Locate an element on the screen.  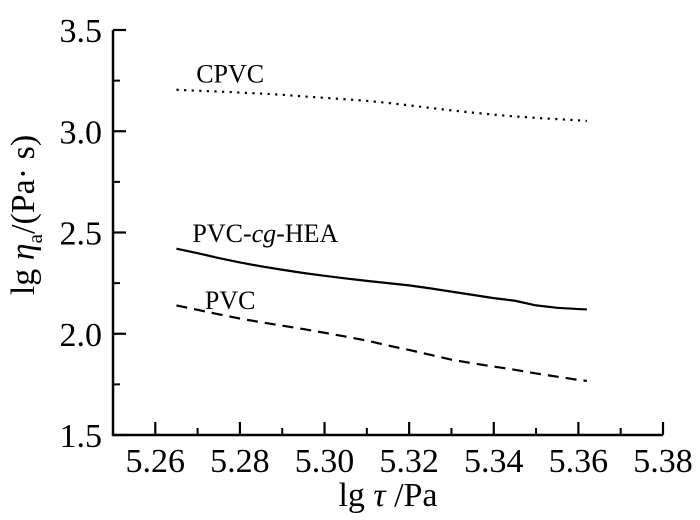
y-axis-tick-label: 1.5 is located at coordinates (81, 436).